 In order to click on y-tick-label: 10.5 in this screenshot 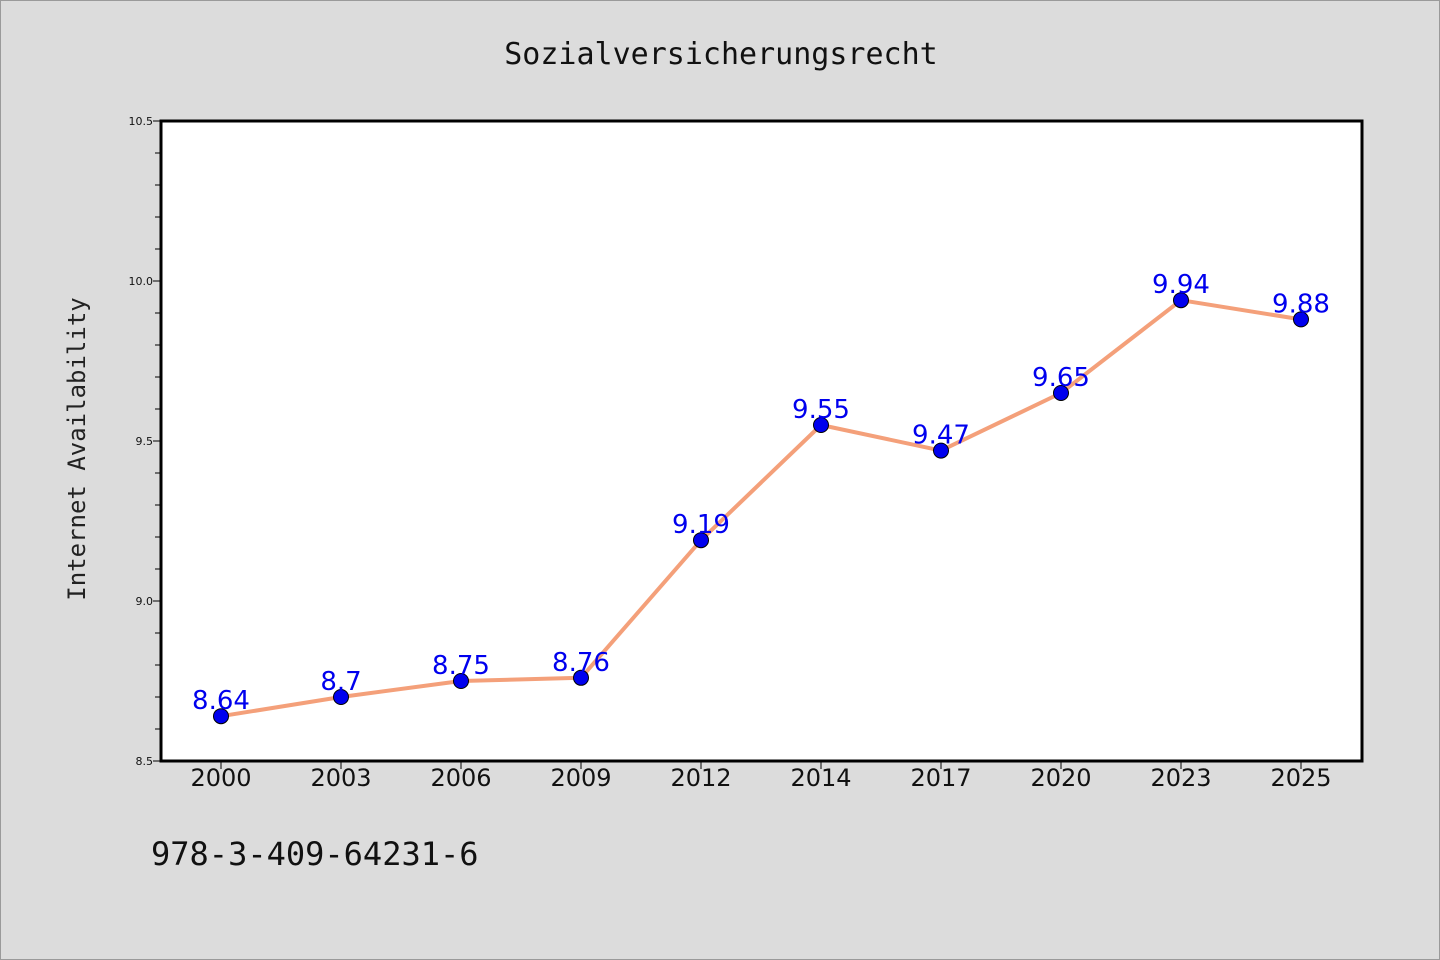, I will do `click(141, 121)`.